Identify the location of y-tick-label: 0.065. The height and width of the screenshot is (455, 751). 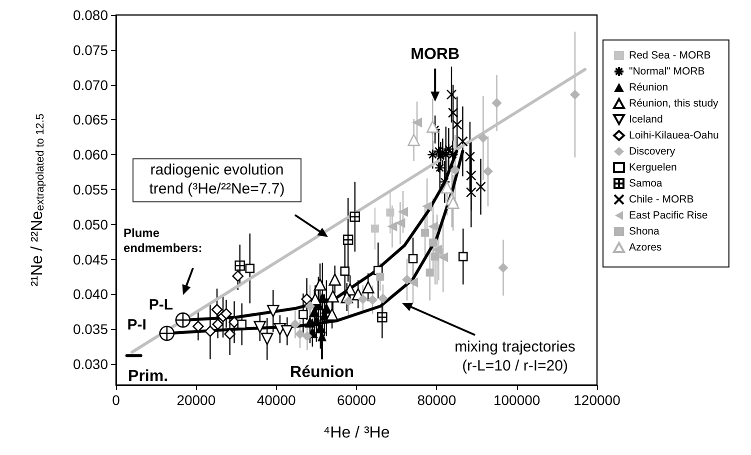
(90, 120).